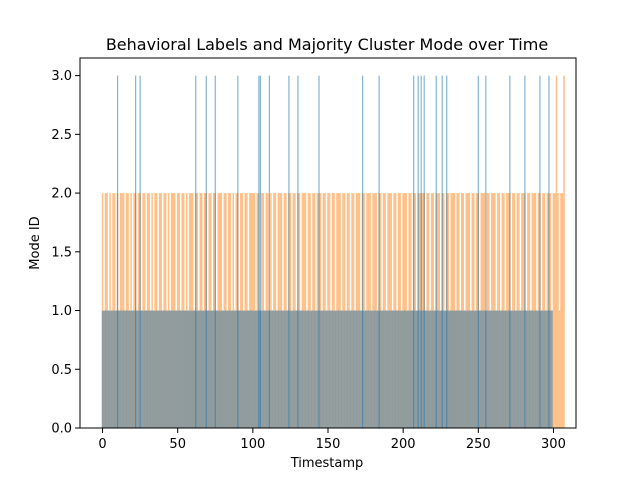  I want to click on y-axis-label: Mode ID, so click(35, 242).